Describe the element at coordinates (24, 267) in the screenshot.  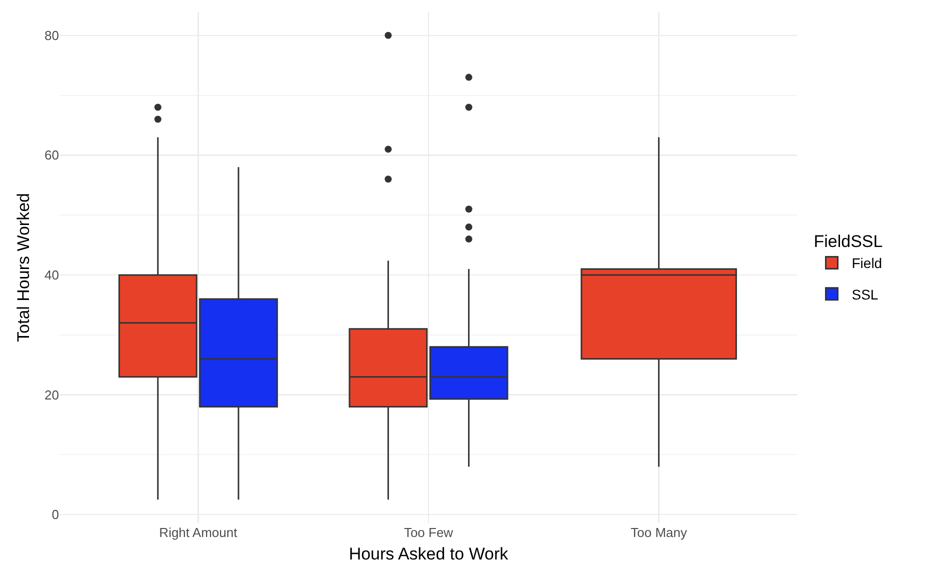
I see `y-axis-title: Total Hours Worked` at that location.